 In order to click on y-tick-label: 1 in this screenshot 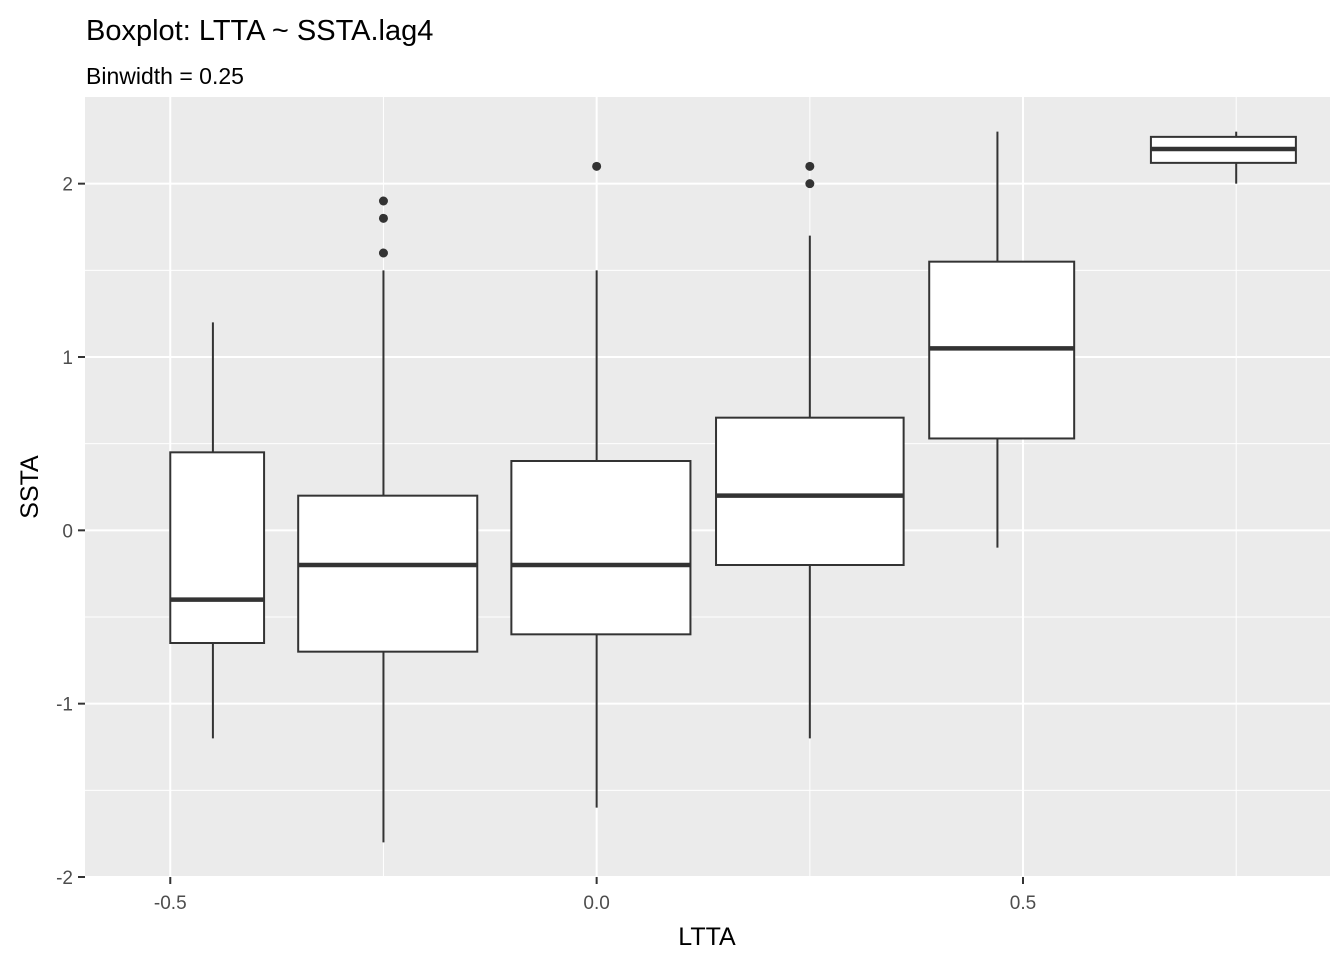, I will do `click(67, 358)`.